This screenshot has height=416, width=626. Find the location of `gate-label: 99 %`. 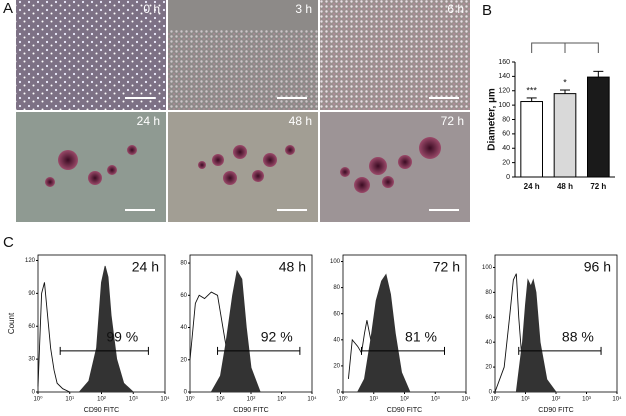

gate-label: 99 % is located at coordinates (122, 337).